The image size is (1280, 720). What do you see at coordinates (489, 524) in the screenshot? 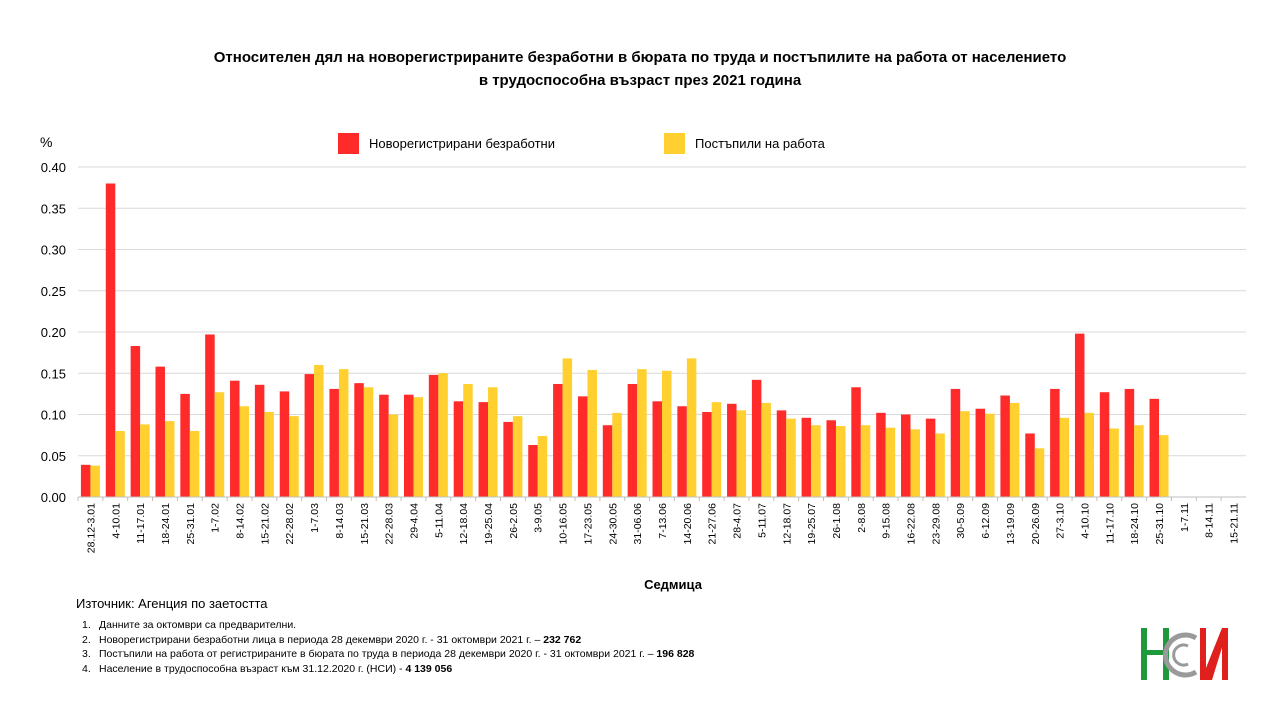
I see `x-tick-label: 19-25.04` at bounding box center [489, 524].